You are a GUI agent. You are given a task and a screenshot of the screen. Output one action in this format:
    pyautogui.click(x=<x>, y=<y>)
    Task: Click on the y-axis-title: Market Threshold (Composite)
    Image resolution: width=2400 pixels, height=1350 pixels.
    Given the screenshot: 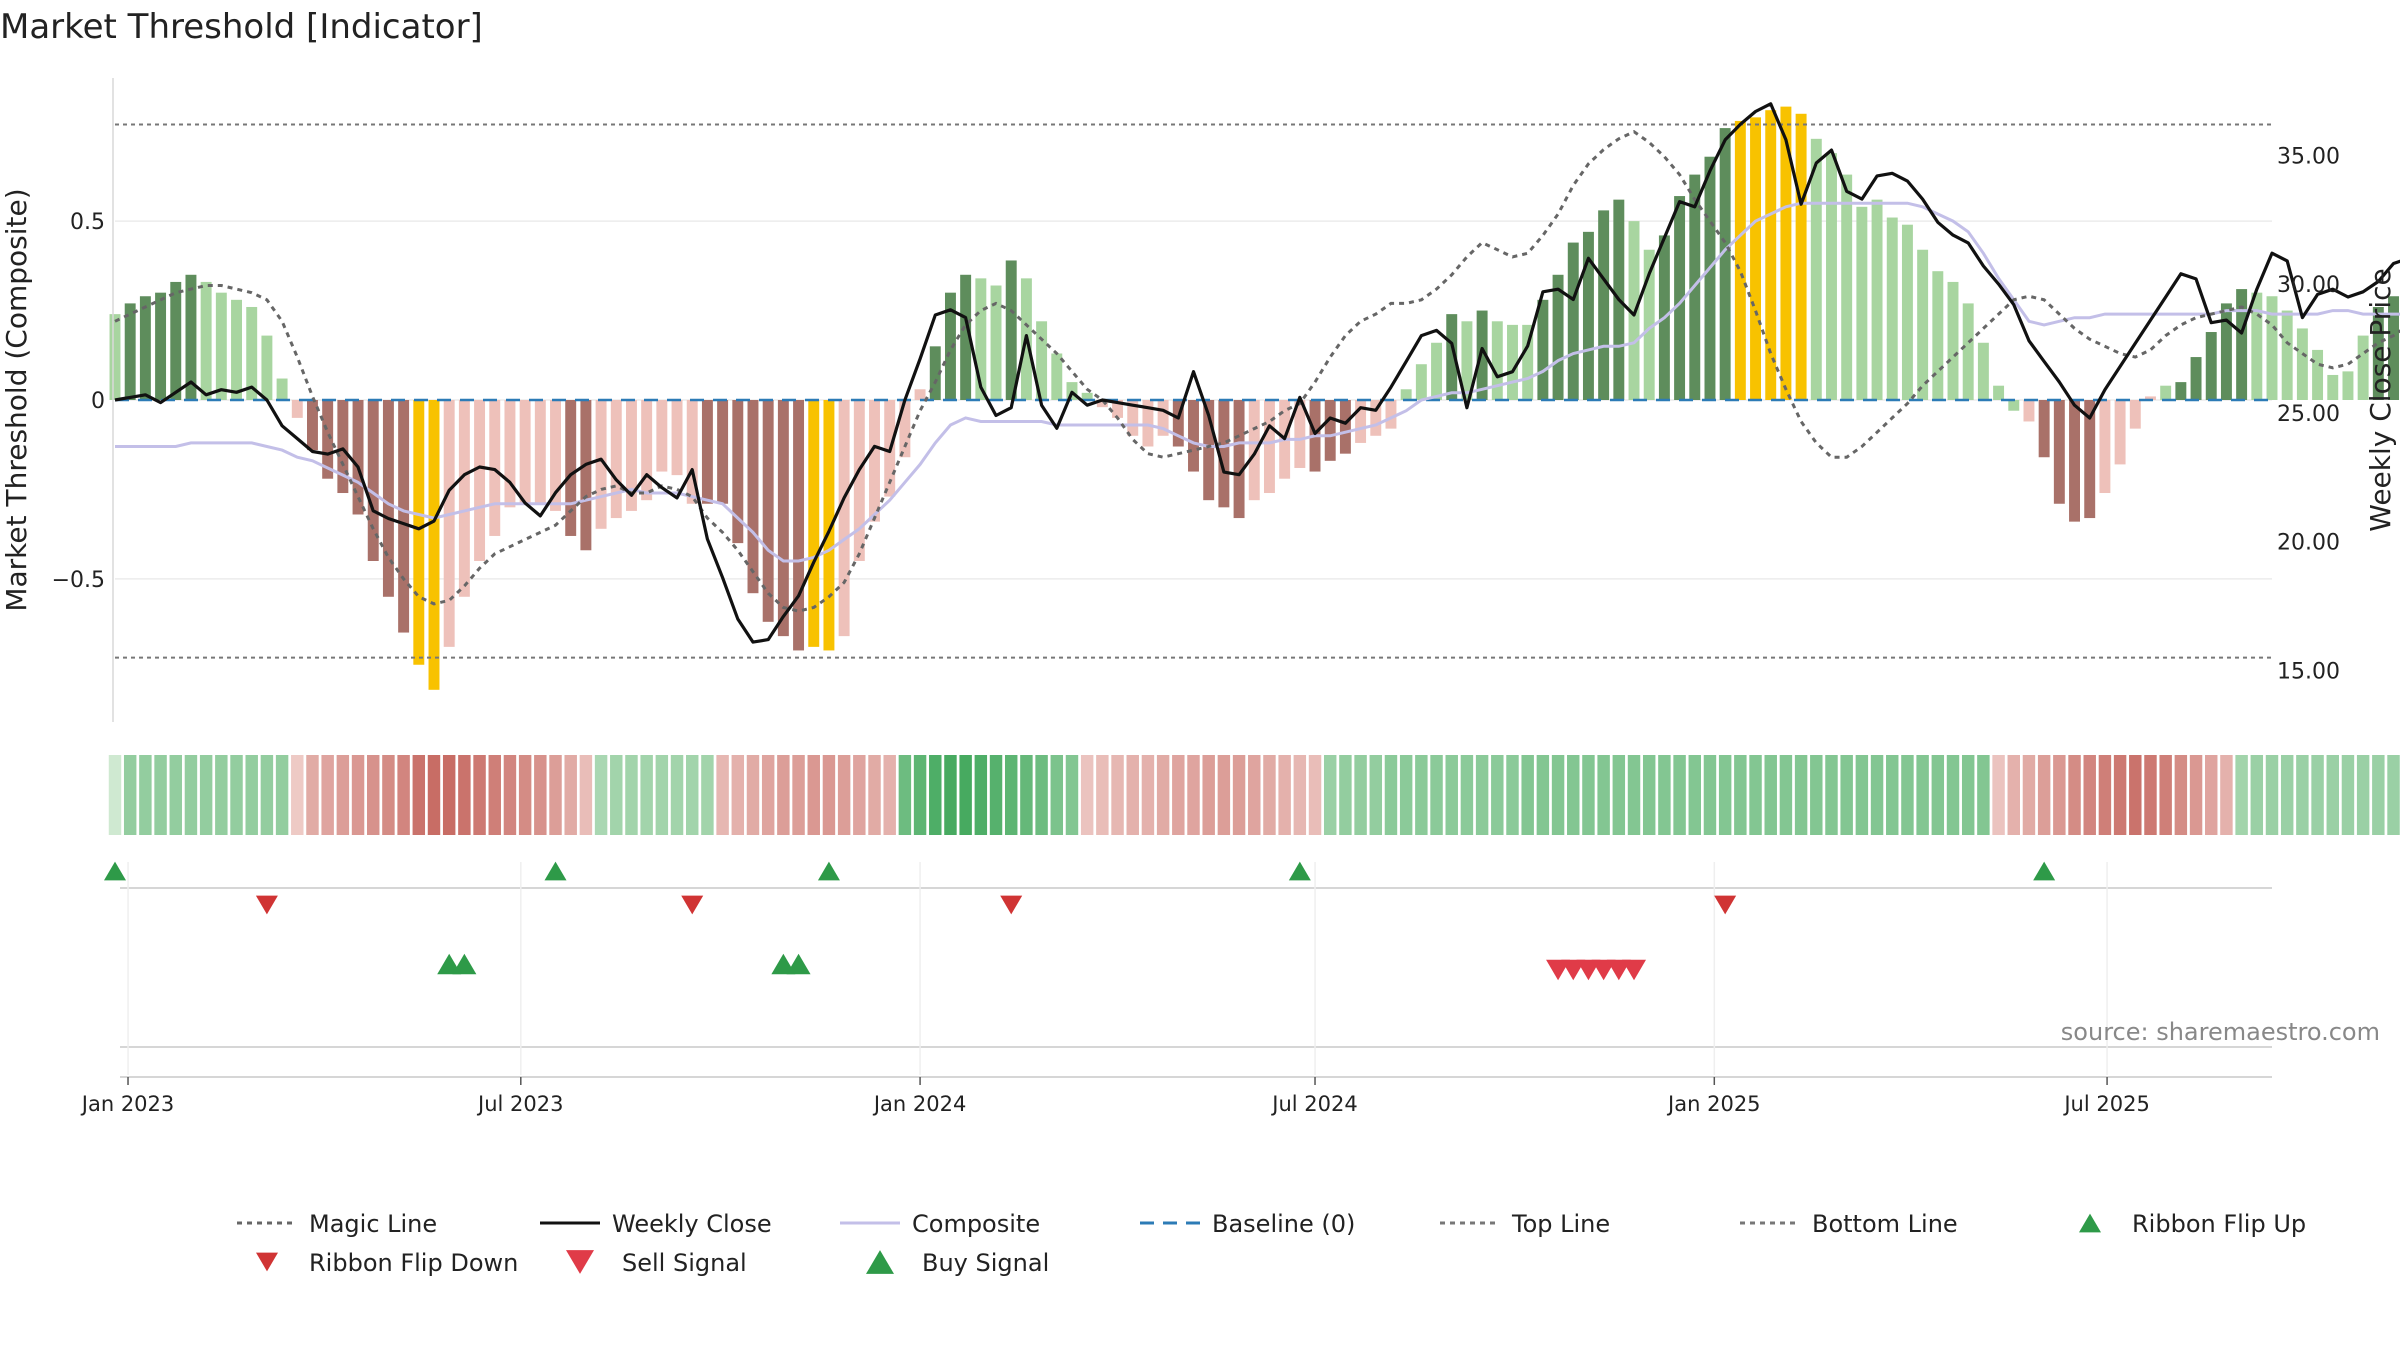 What is the action you would take?
    pyautogui.click(x=16, y=399)
    